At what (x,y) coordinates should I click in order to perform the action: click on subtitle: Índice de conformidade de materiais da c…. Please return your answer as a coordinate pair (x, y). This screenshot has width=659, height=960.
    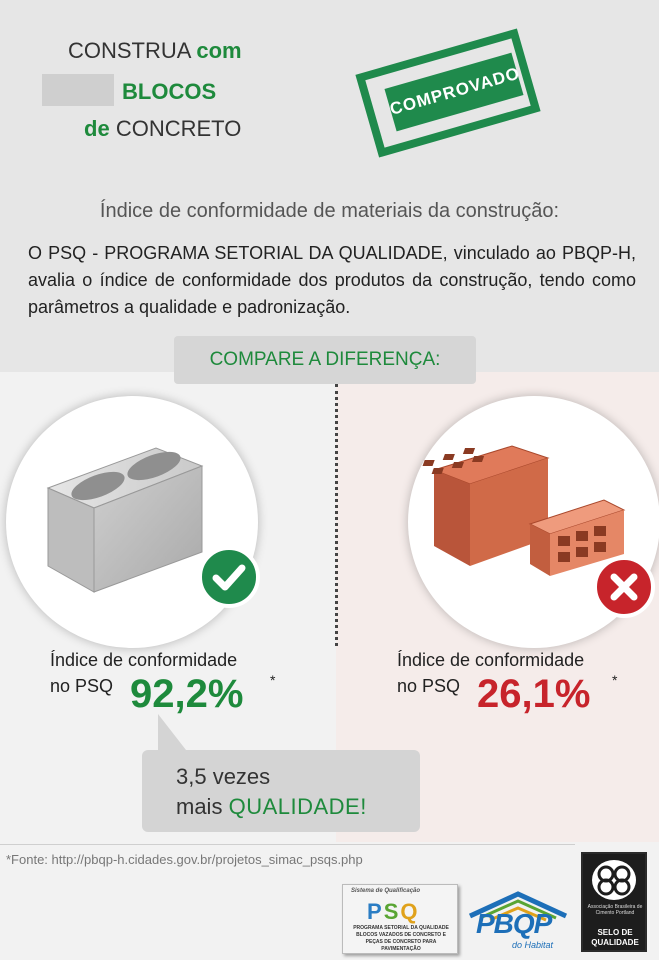
    Looking at the image, I should click on (329, 211).